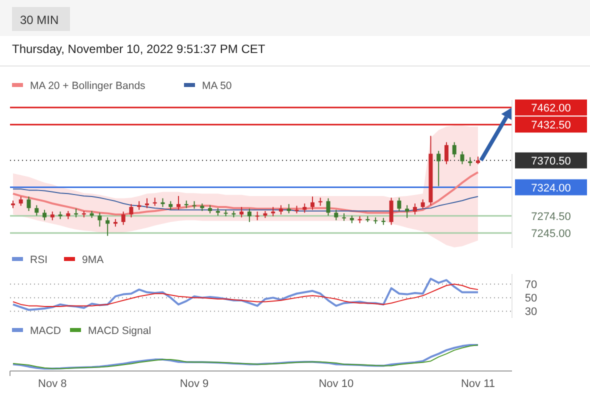 The height and width of the screenshot is (400, 590). Describe the element at coordinates (46, 331) in the screenshot. I see `legend-label: MACD` at that location.